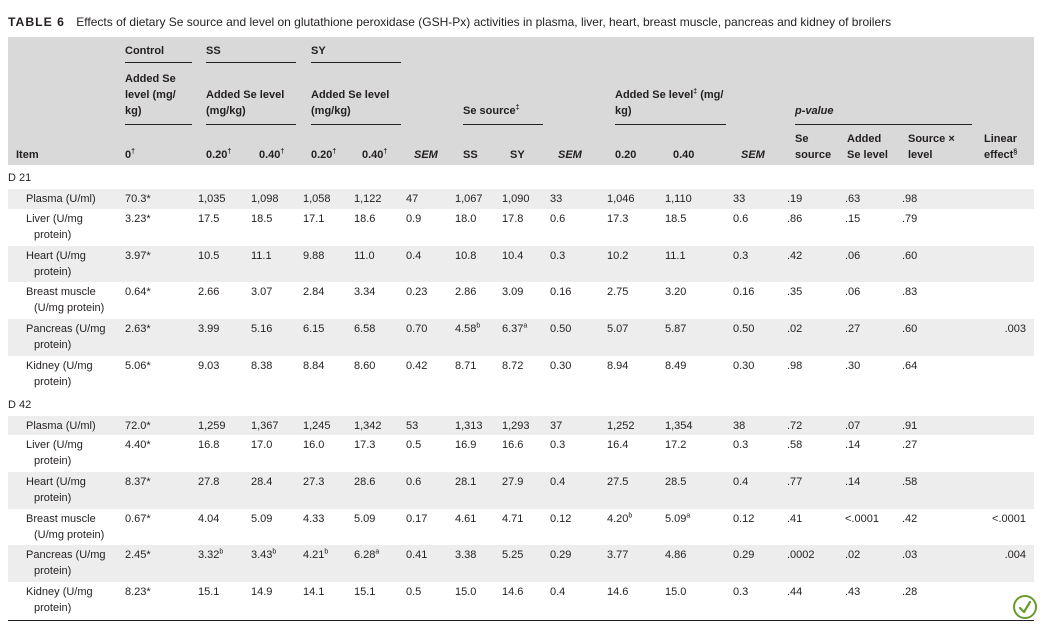  What do you see at coordinates (853, 292) in the screenshot?
I see `cell-p-level: .06` at bounding box center [853, 292].